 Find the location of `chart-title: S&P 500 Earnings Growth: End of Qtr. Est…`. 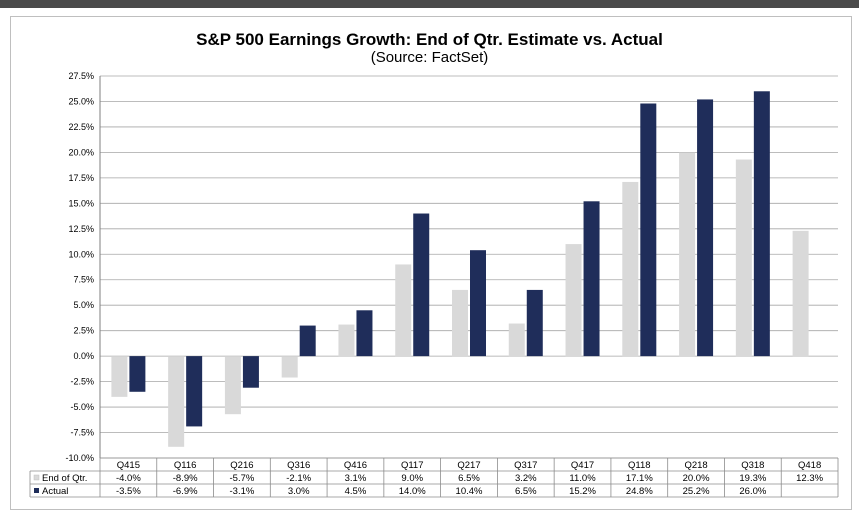

chart-title: S&P 500 Earnings Growth: End of Qtr. Est… is located at coordinates (429, 39).